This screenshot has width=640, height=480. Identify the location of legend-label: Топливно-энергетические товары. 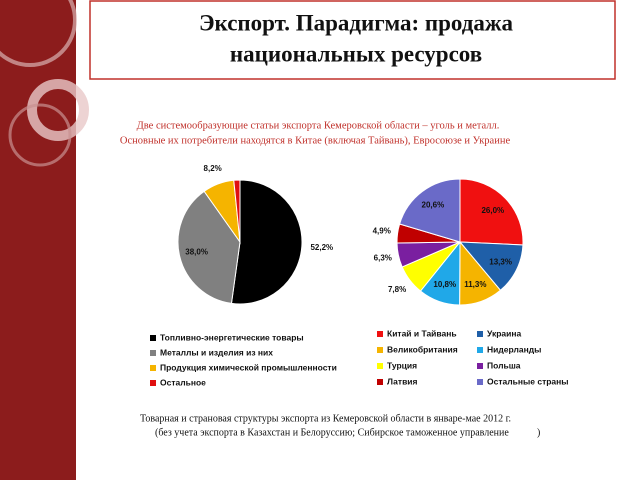
(232, 337).